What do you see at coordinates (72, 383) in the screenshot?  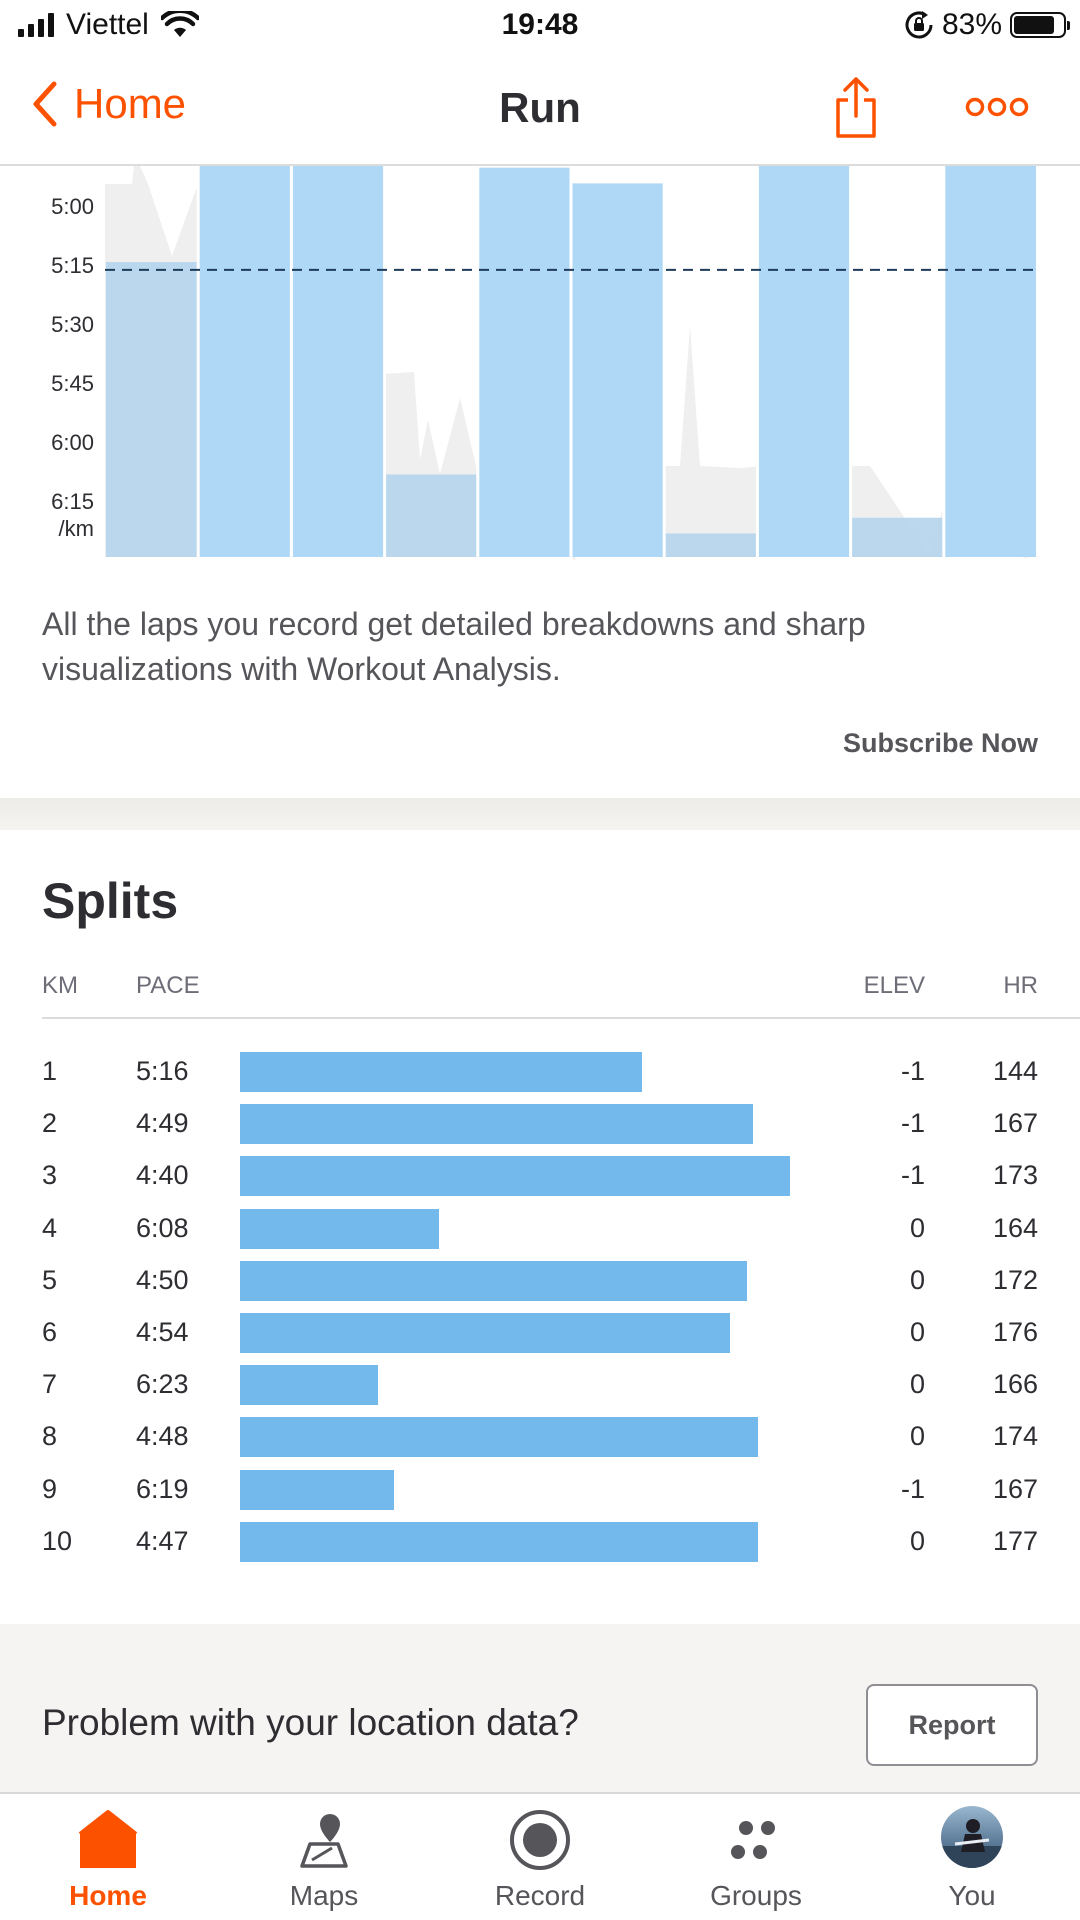 I see `y-tick-label: 5:45` at bounding box center [72, 383].